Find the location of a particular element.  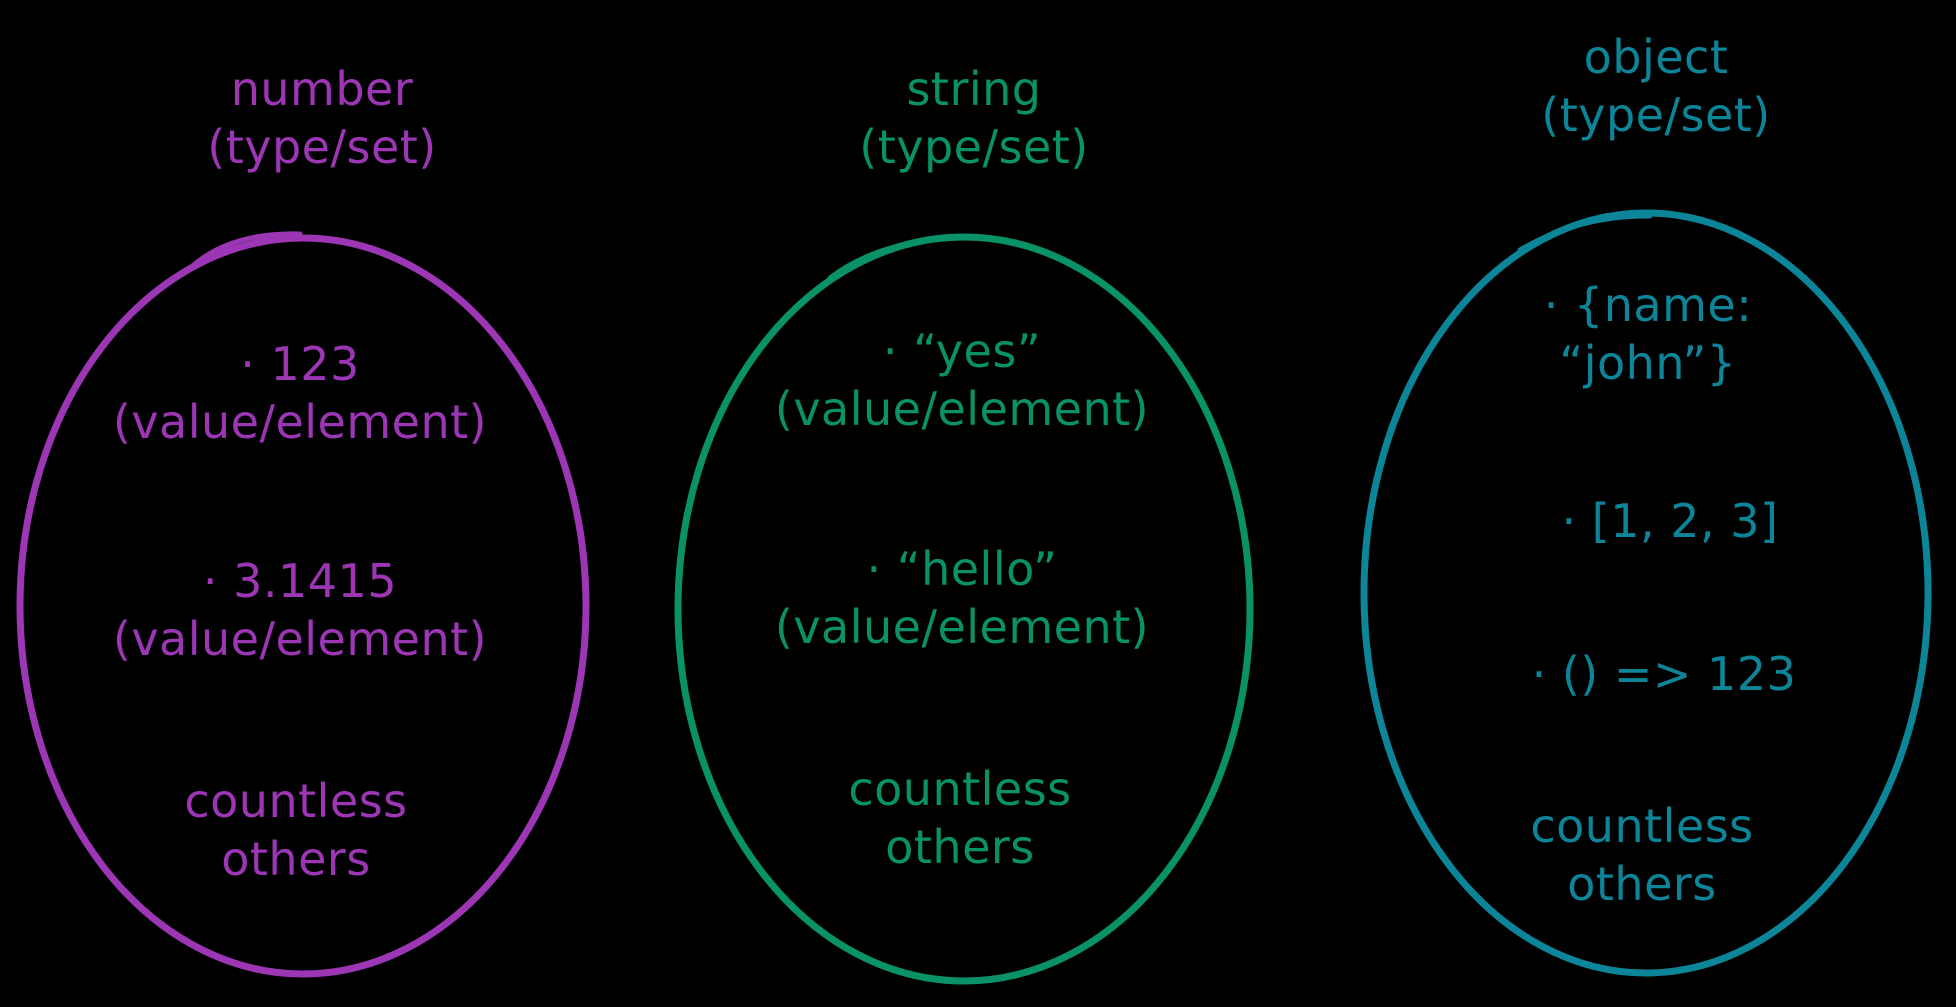

number-others: countless others is located at coordinates (295, 830).